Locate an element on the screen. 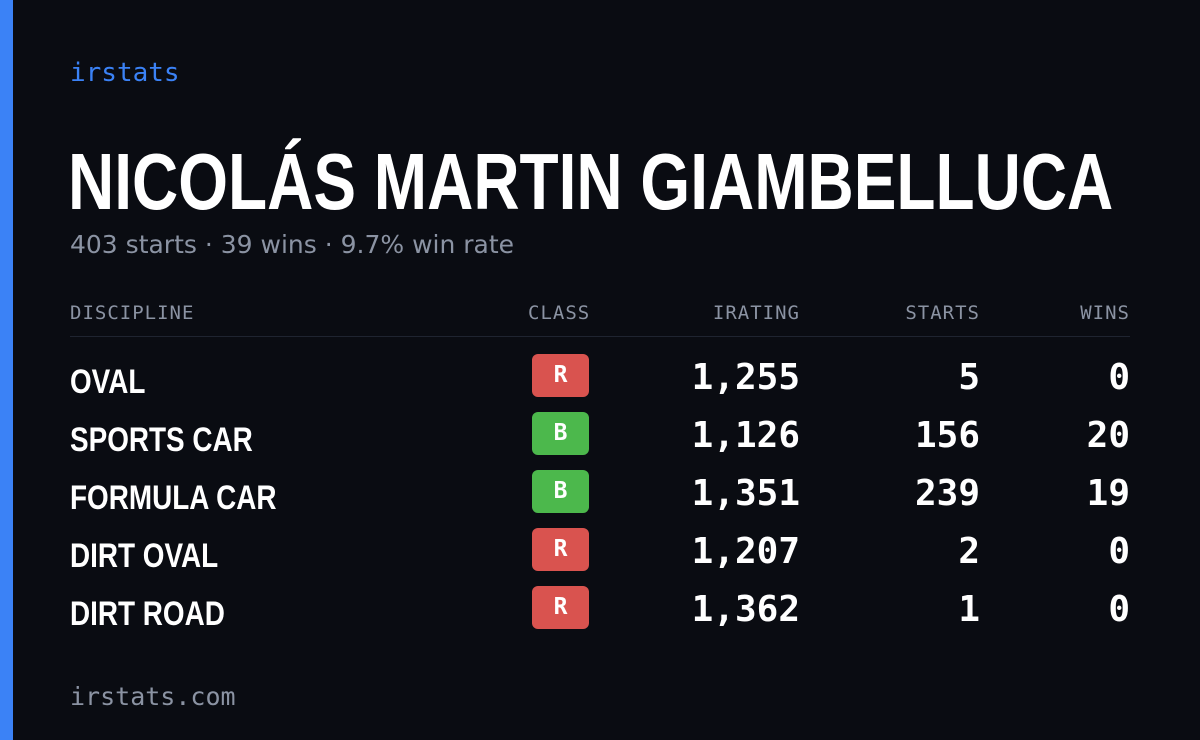 The width and height of the screenshot is (1200, 740). table-row: FORMULA CAR B 1,351 239 19 is located at coordinates (600, 499).